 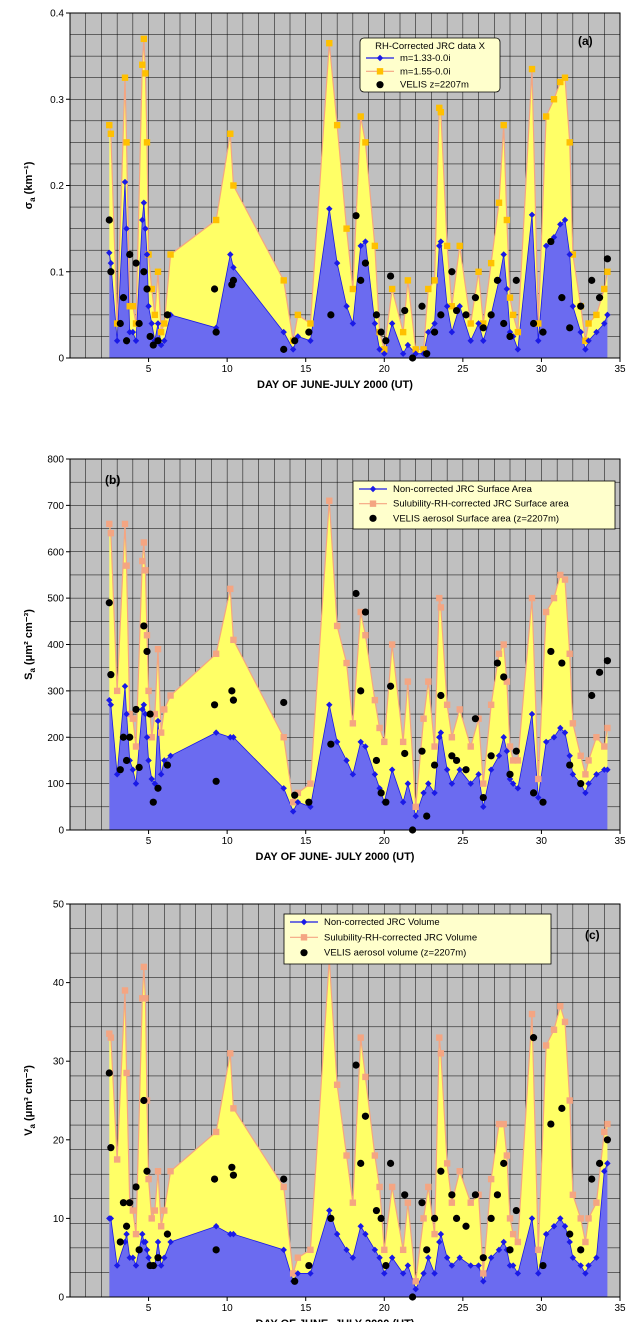 What do you see at coordinates (29, 1094) in the screenshot?
I see `panel-c-yaxis-label-unit: (μm³ cm⁻³)` at bounding box center [29, 1094].